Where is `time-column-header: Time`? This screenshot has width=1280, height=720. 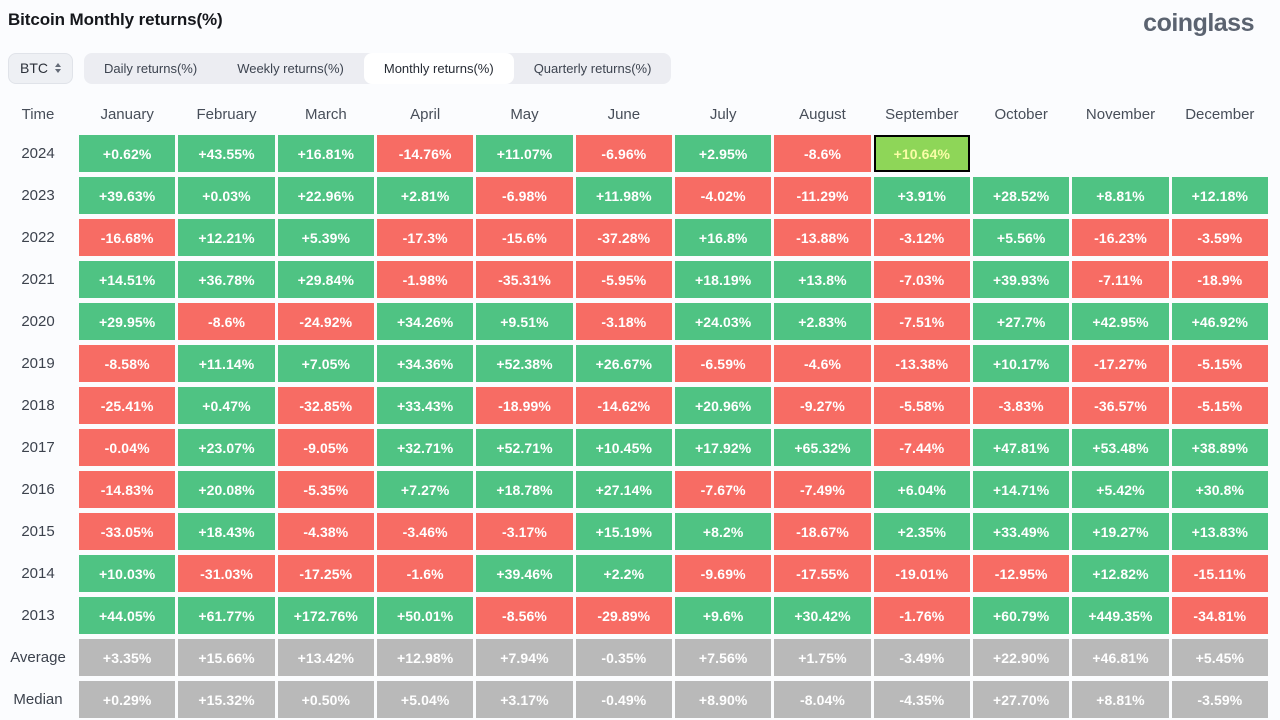
time-column-header: Time is located at coordinates (38, 114).